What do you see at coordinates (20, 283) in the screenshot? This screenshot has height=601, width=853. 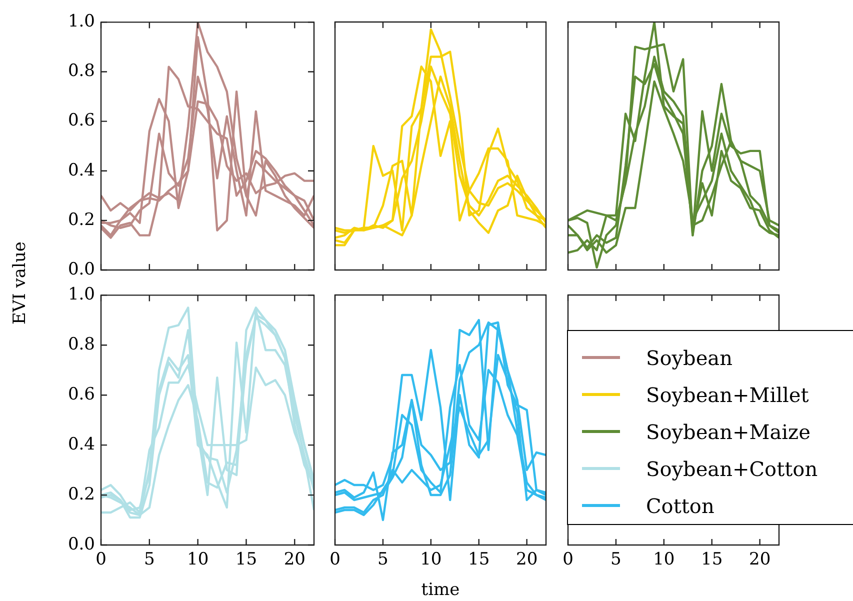 I see `y-axis-title: EVI value` at bounding box center [20, 283].